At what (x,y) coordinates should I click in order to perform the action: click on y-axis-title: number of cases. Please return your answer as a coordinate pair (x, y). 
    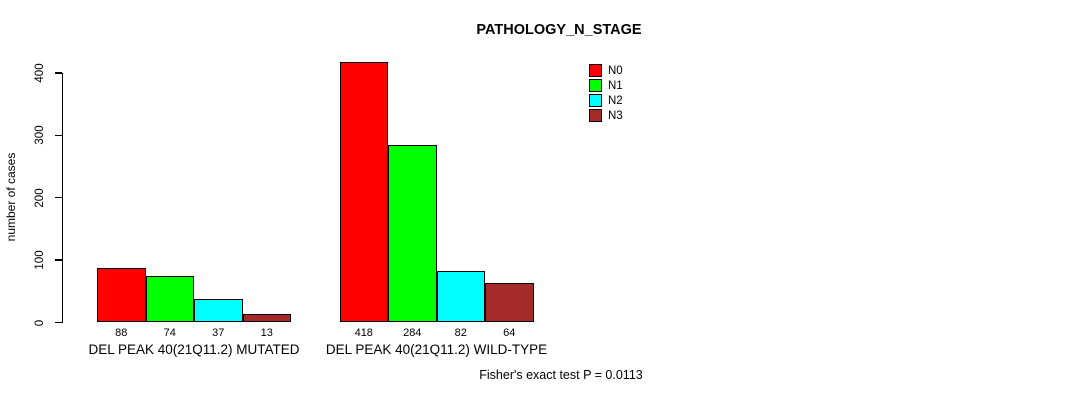
    Looking at the image, I should click on (11, 197).